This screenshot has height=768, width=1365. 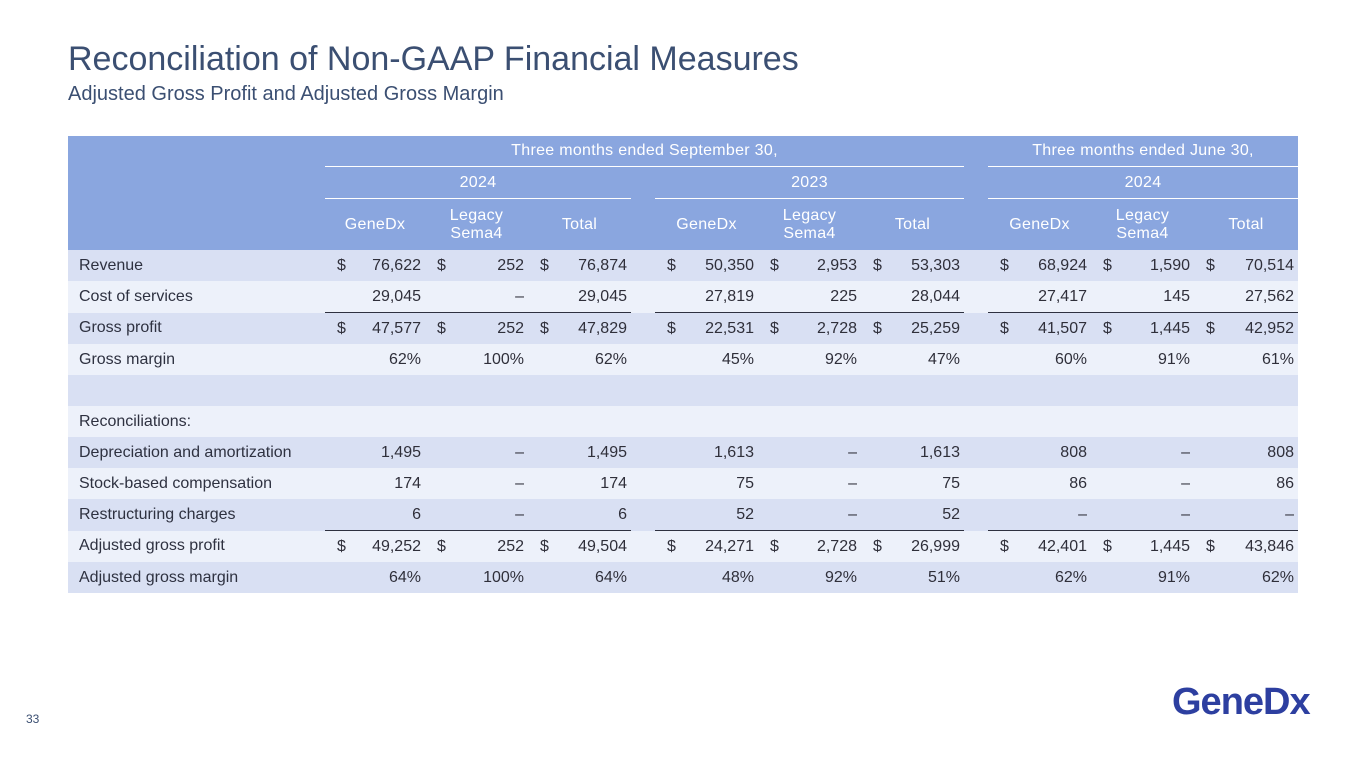 I want to click on cell-value: 27,562, so click(x=1269, y=296).